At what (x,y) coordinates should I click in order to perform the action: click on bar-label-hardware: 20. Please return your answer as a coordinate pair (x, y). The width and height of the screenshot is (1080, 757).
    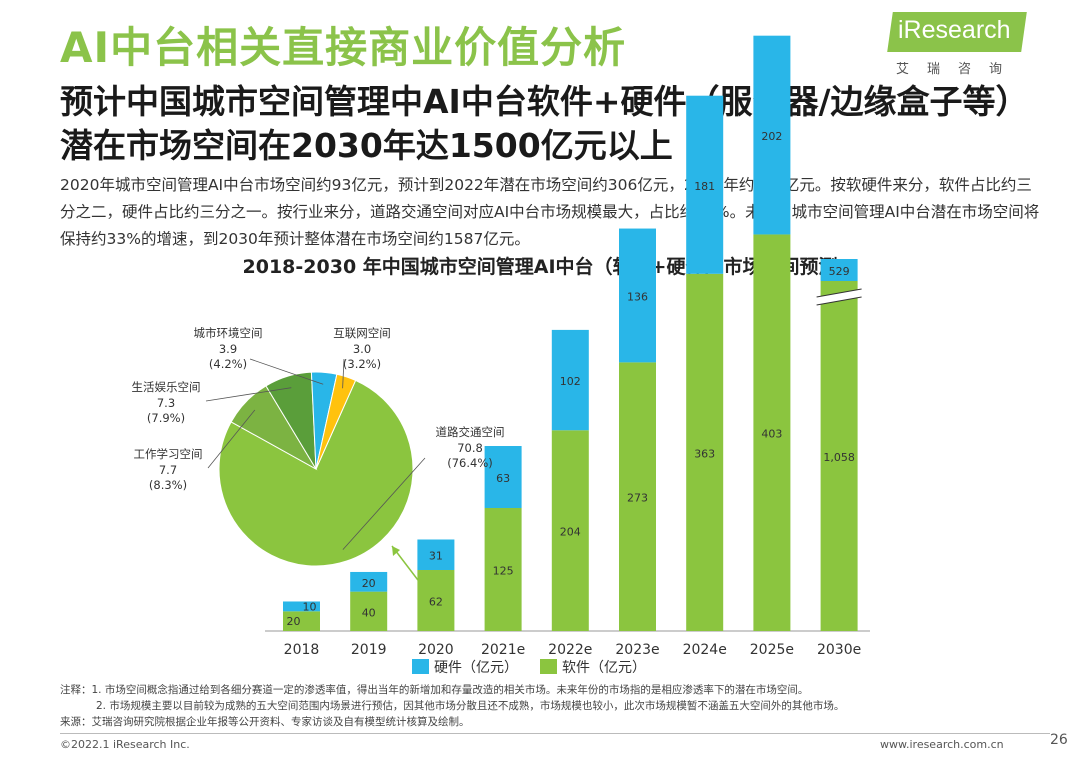
    Looking at the image, I should click on (369, 583).